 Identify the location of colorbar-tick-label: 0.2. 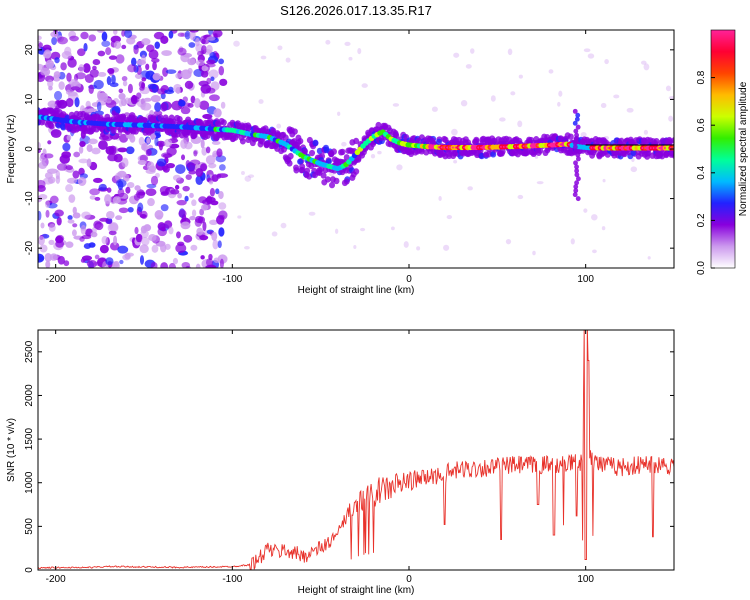
(701, 220).